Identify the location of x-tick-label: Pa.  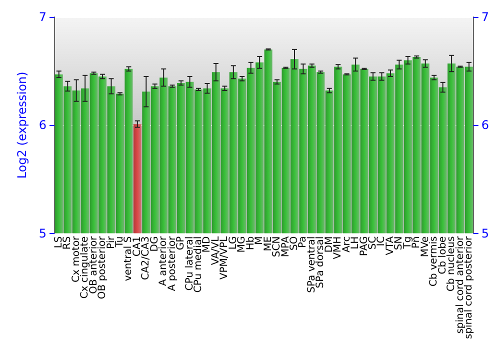
(303, 242).